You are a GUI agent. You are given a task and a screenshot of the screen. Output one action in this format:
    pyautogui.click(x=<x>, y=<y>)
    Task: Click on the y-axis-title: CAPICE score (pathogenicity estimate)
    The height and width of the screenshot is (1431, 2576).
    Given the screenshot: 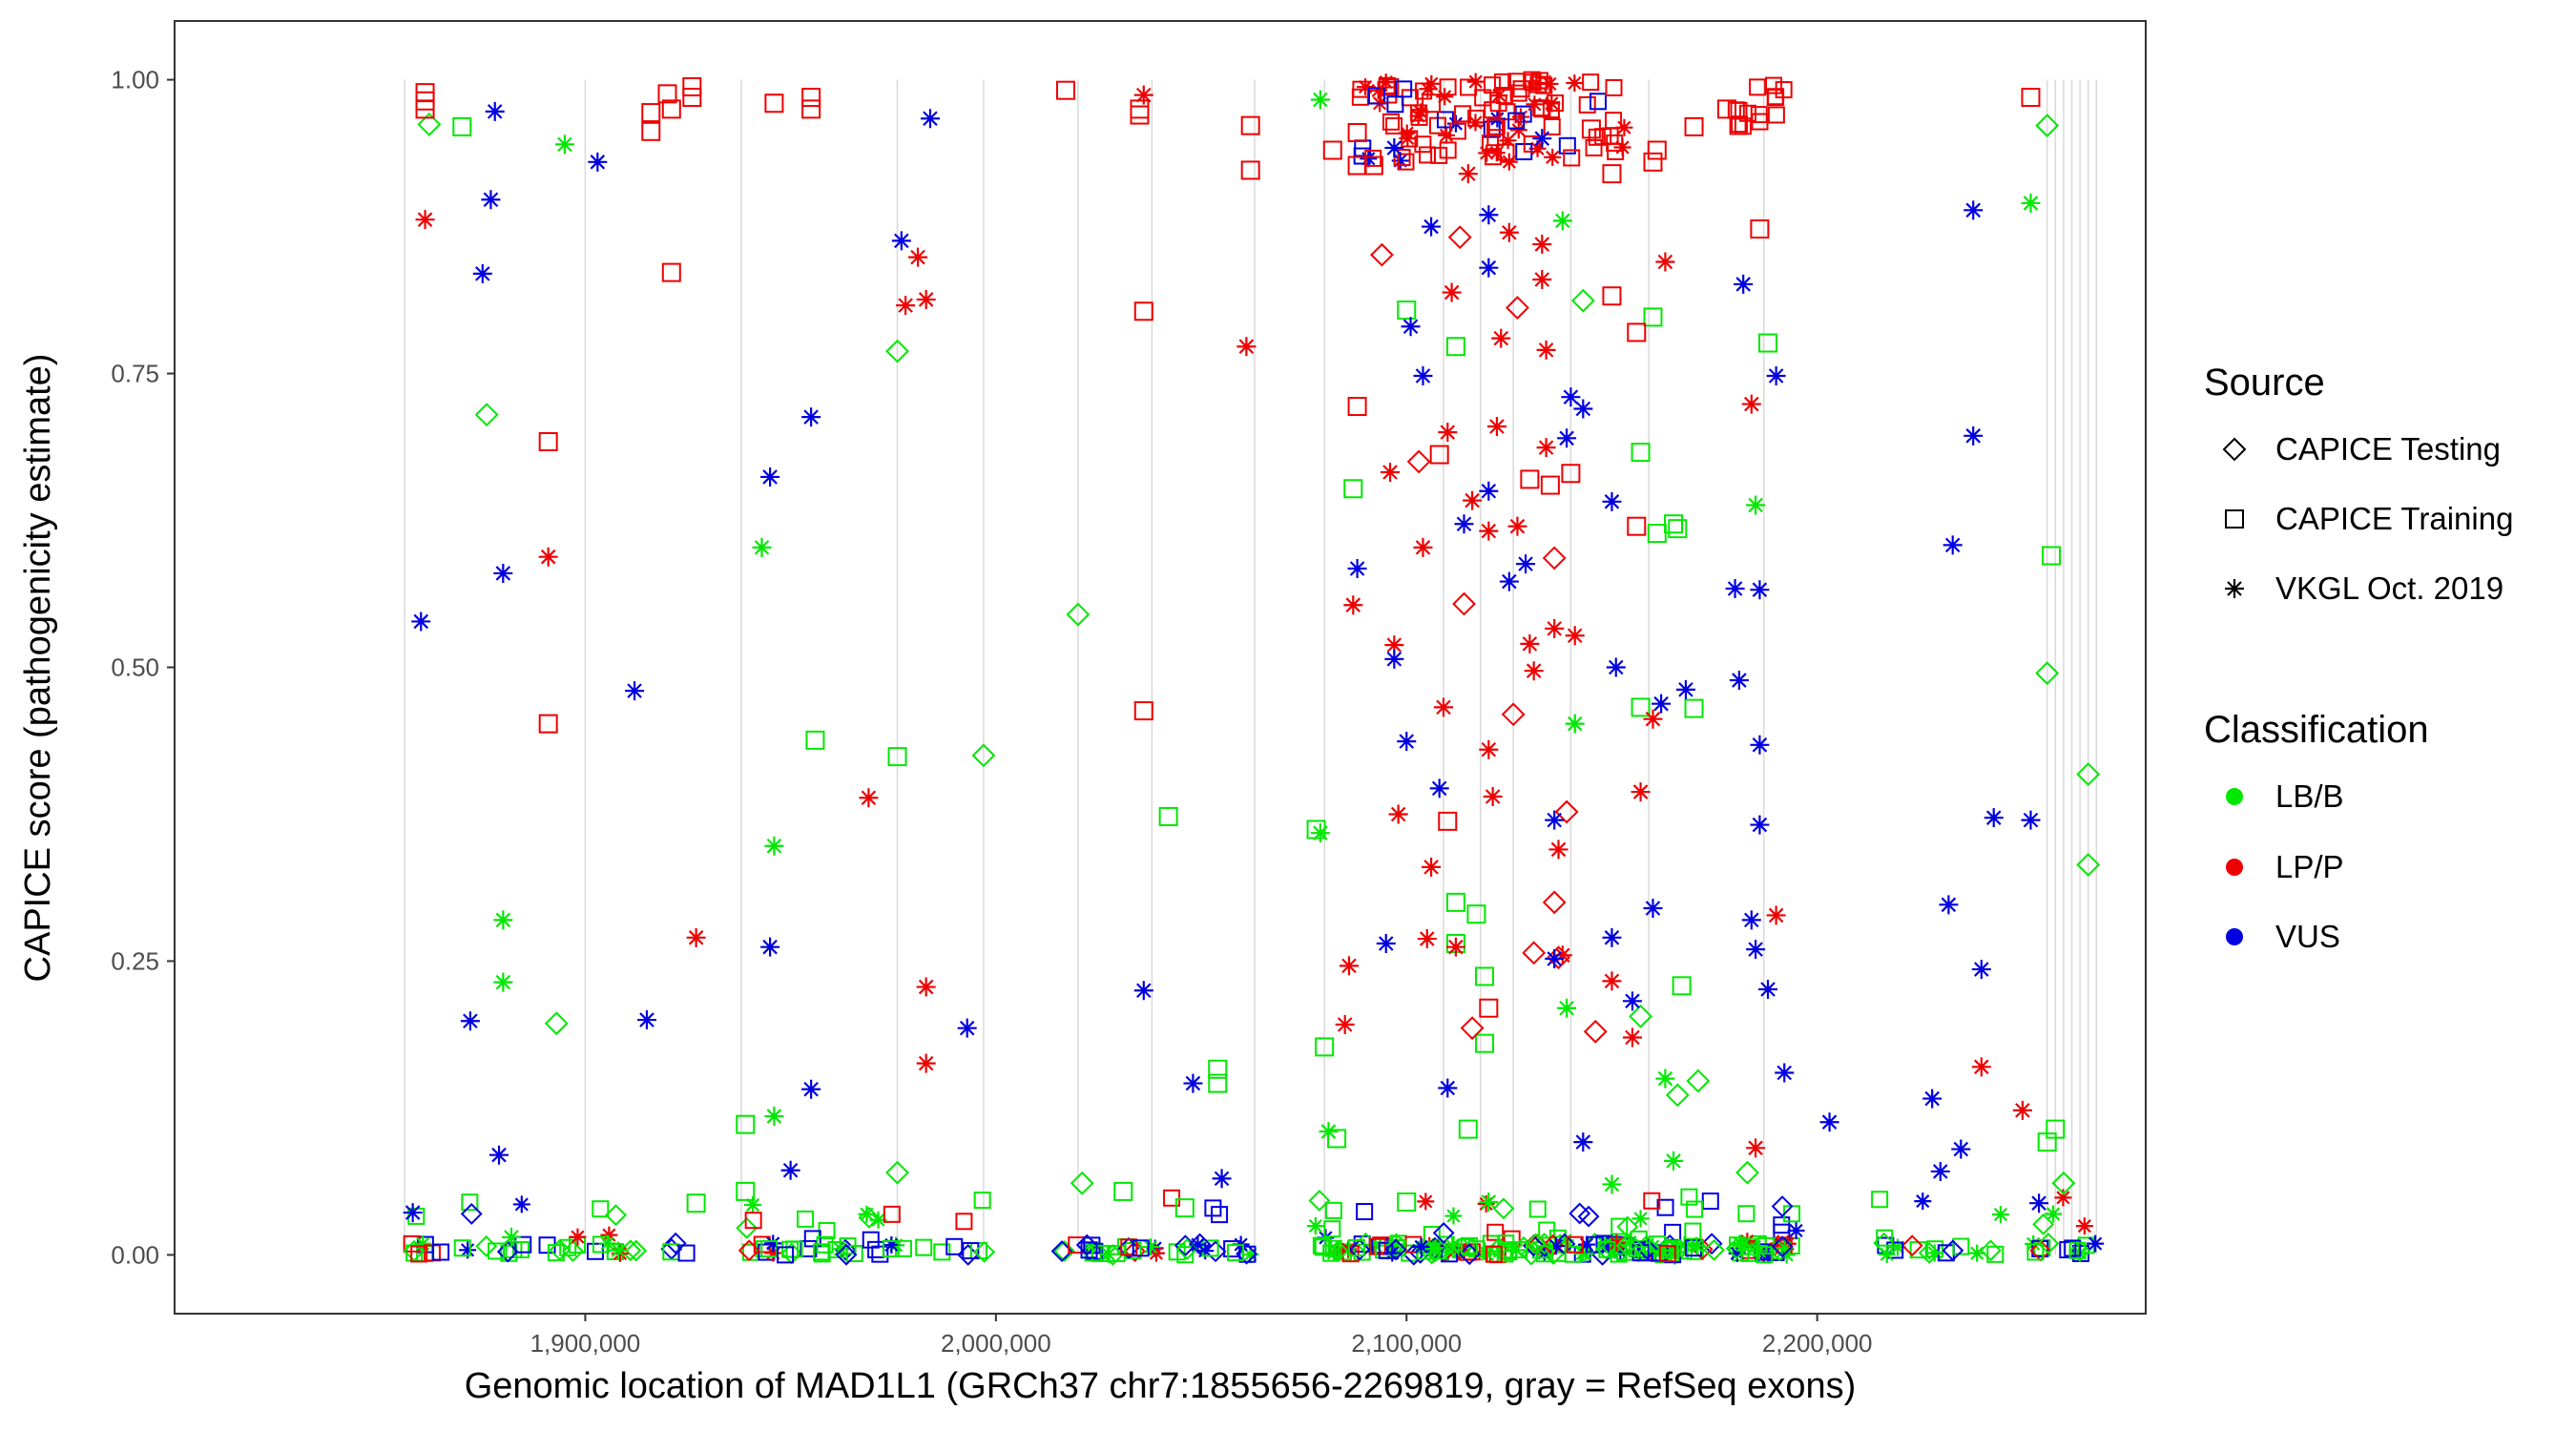 What is the action you would take?
    pyautogui.click(x=38, y=668)
    